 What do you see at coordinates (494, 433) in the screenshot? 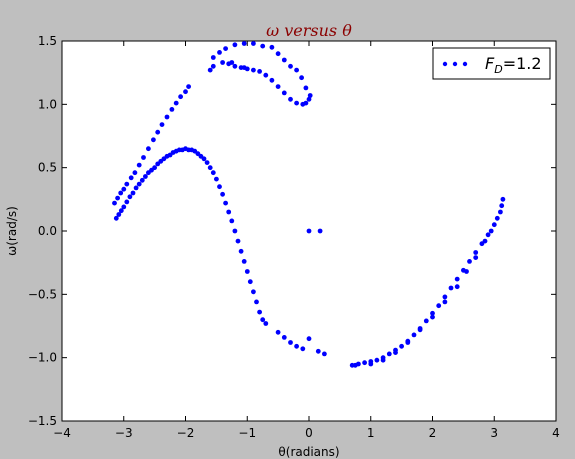
I see `x-tick-label: 3` at bounding box center [494, 433].